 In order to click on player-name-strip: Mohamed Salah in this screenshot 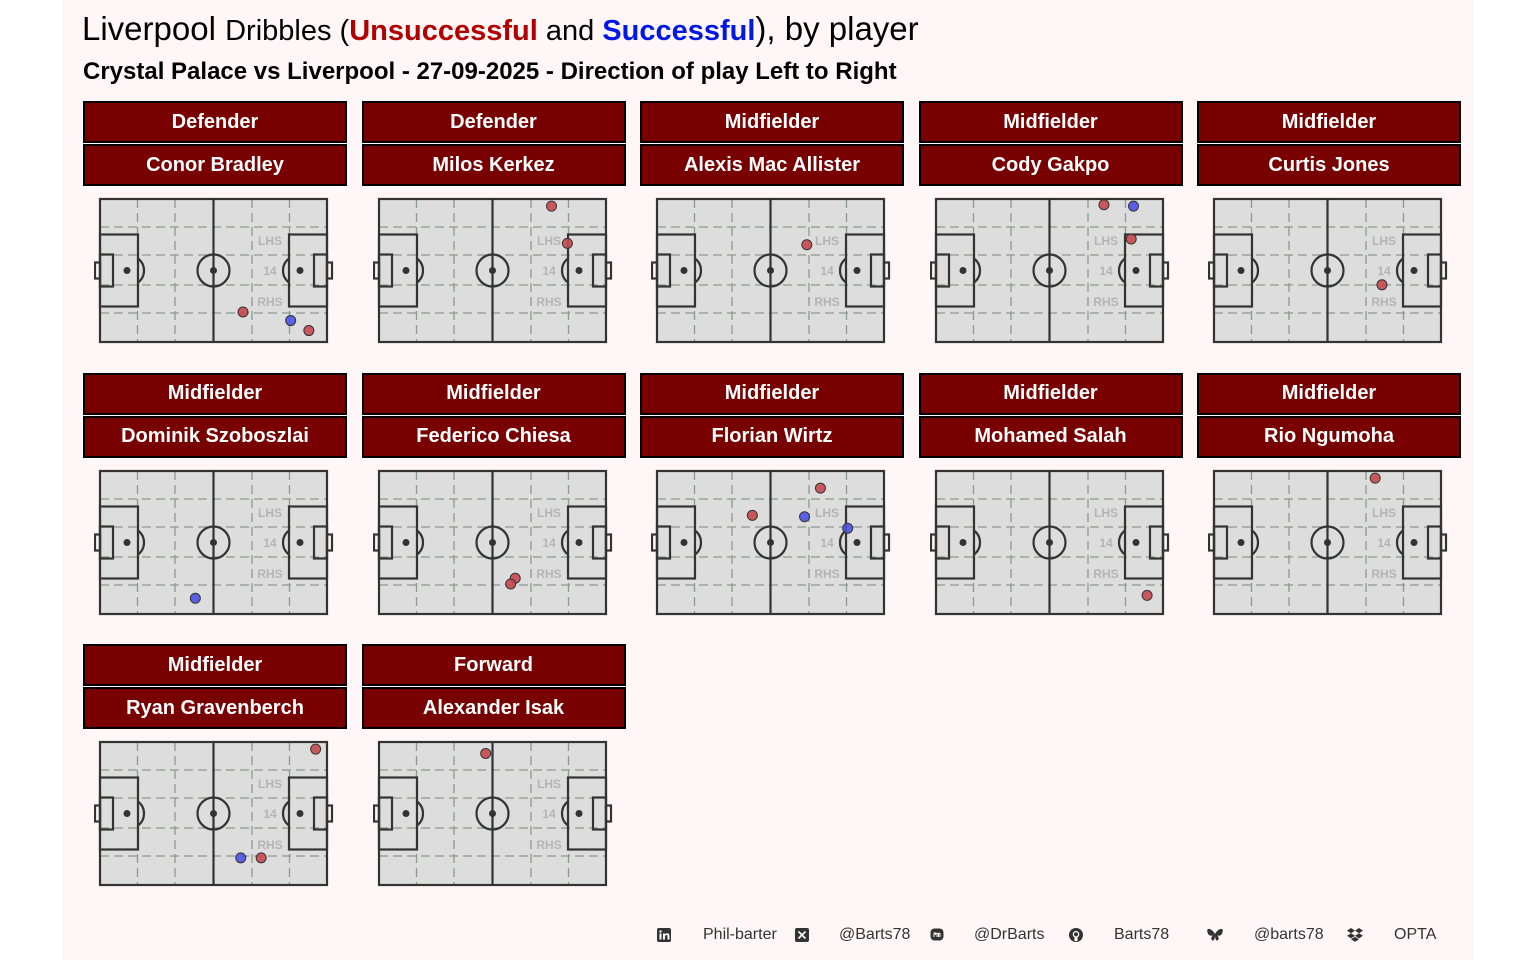, I will do `click(1050, 436)`.